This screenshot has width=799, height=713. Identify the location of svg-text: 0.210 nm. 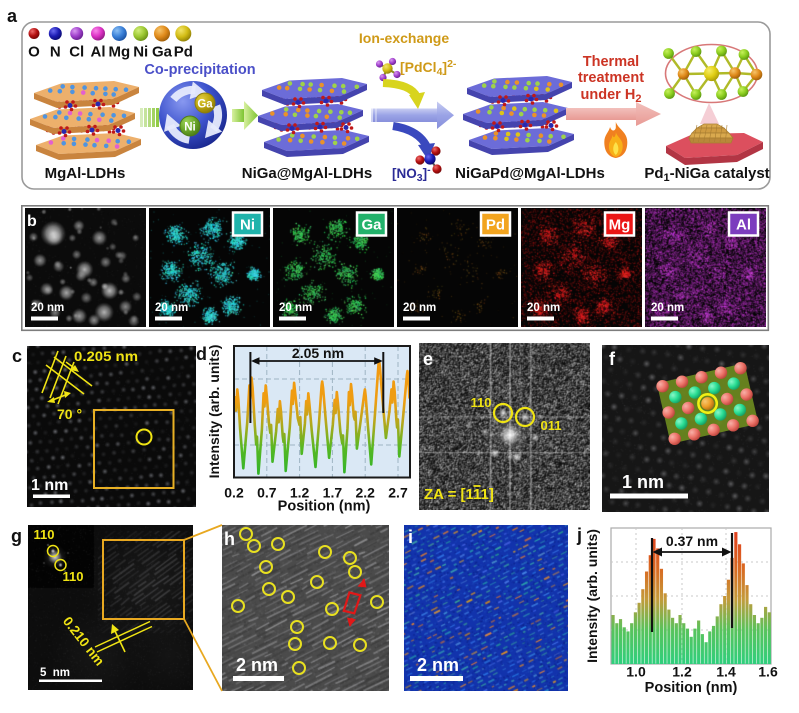
(83, 641).